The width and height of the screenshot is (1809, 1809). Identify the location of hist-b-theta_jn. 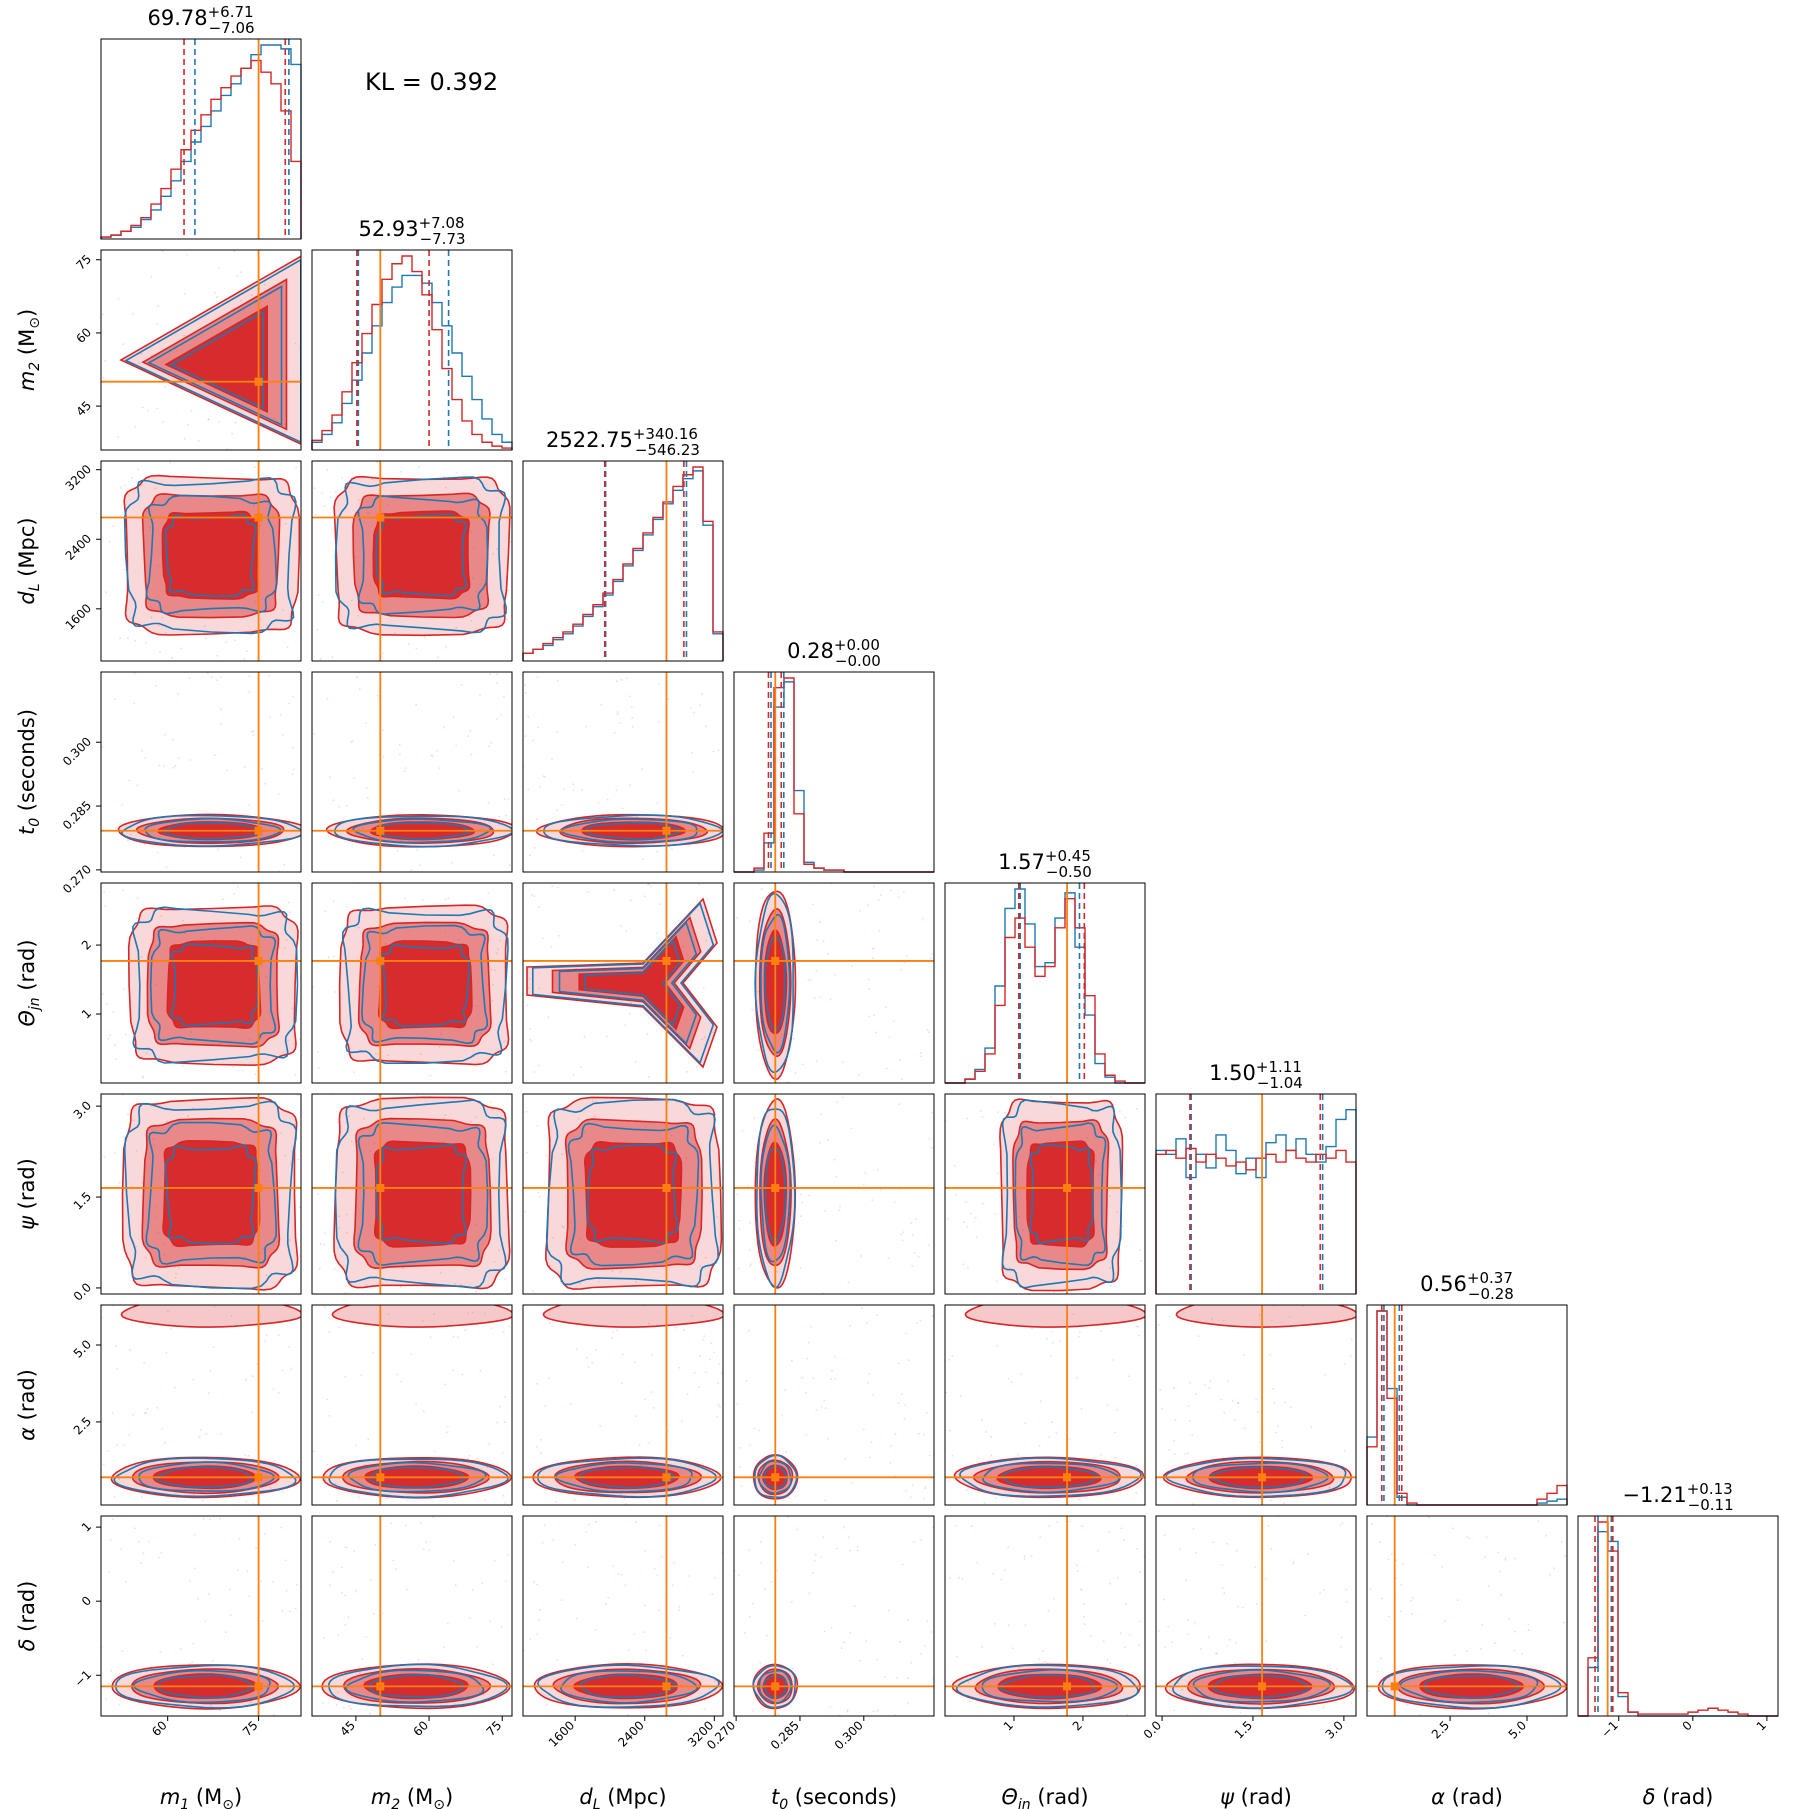
(1045, 986).